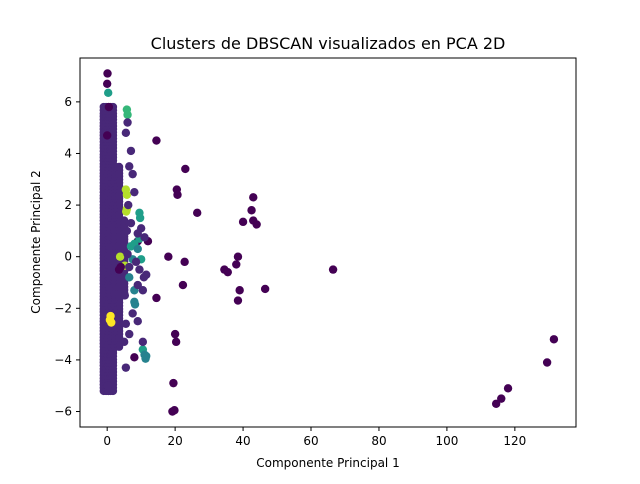 Image resolution: width=640 pixels, height=484 pixels. I want to click on x-axis-label: Componente Principal 1, so click(327, 463).